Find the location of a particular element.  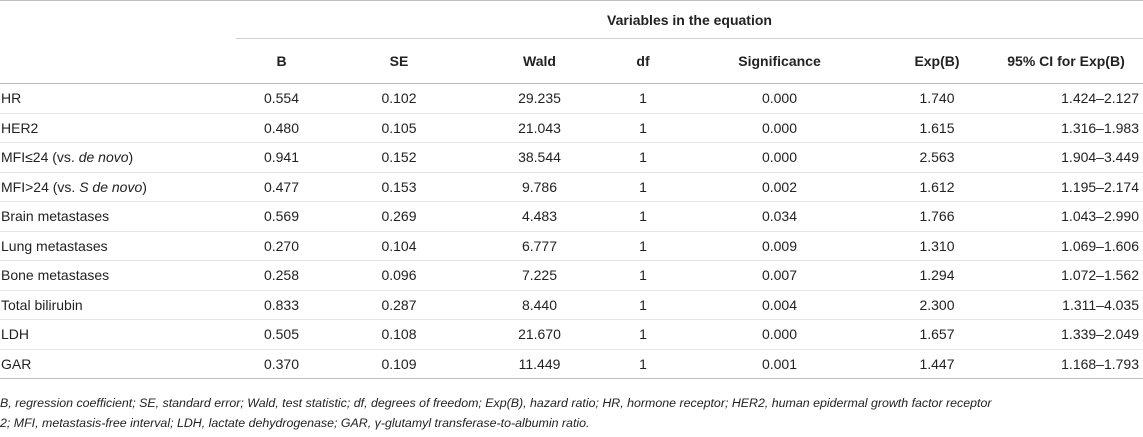

row-label: Total bilirubin is located at coordinates (118, 305).